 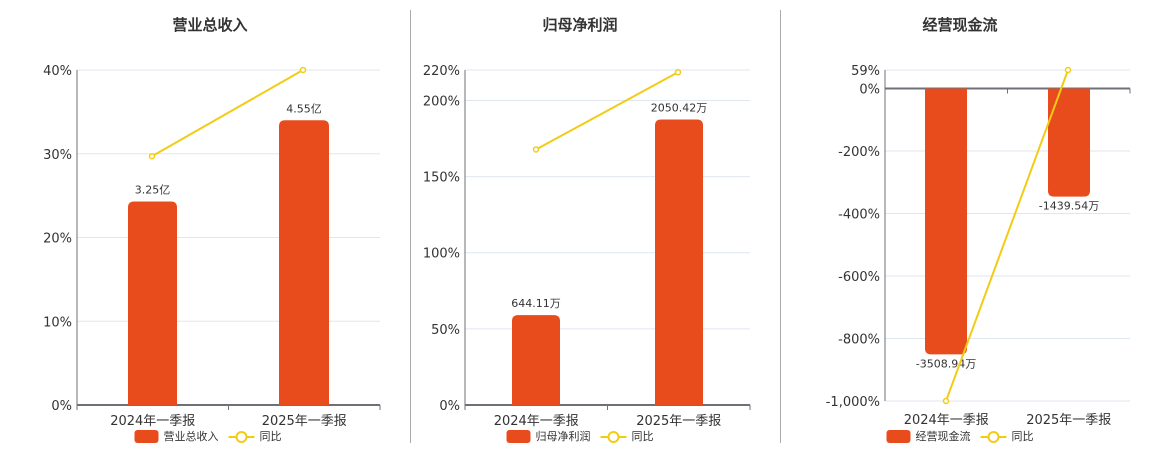 What do you see at coordinates (679, 107) in the screenshot?
I see `bar-value-label: 2050.42万` at bounding box center [679, 107].